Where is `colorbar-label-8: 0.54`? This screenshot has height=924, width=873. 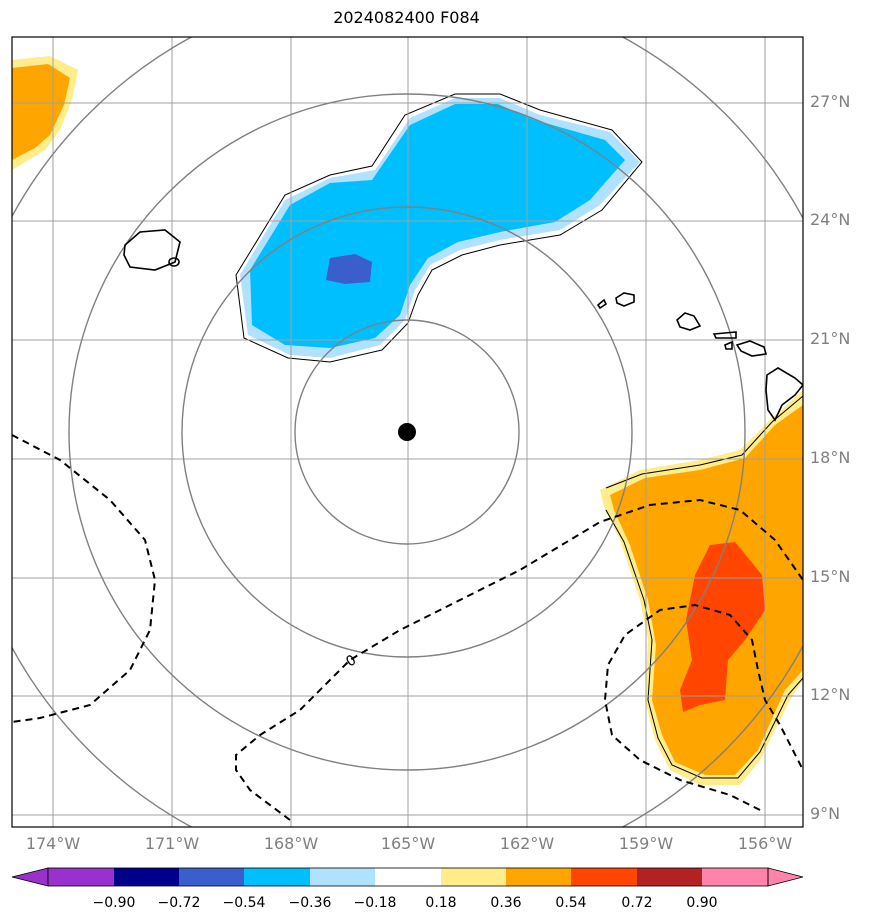 colorbar-label-8: 0.54 is located at coordinates (571, 903).